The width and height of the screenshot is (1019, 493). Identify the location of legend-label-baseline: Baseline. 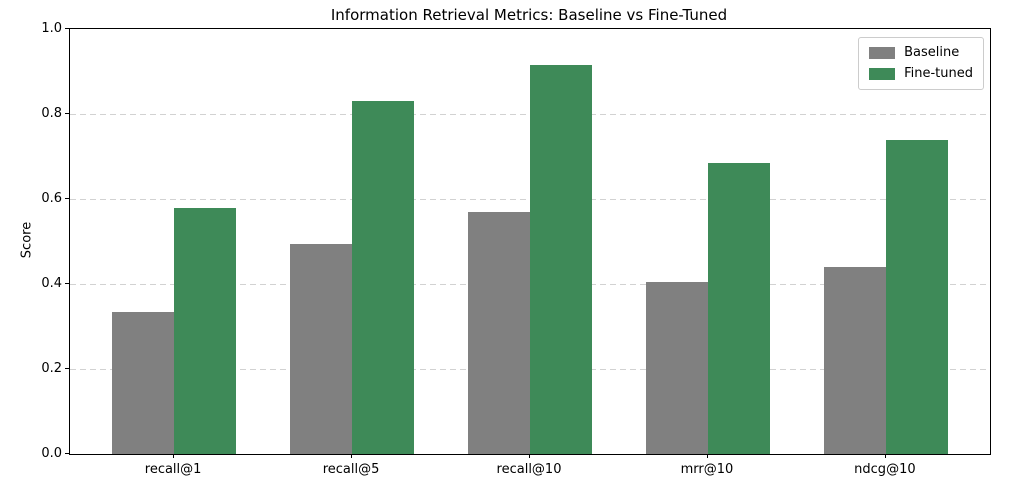
(932, 52).